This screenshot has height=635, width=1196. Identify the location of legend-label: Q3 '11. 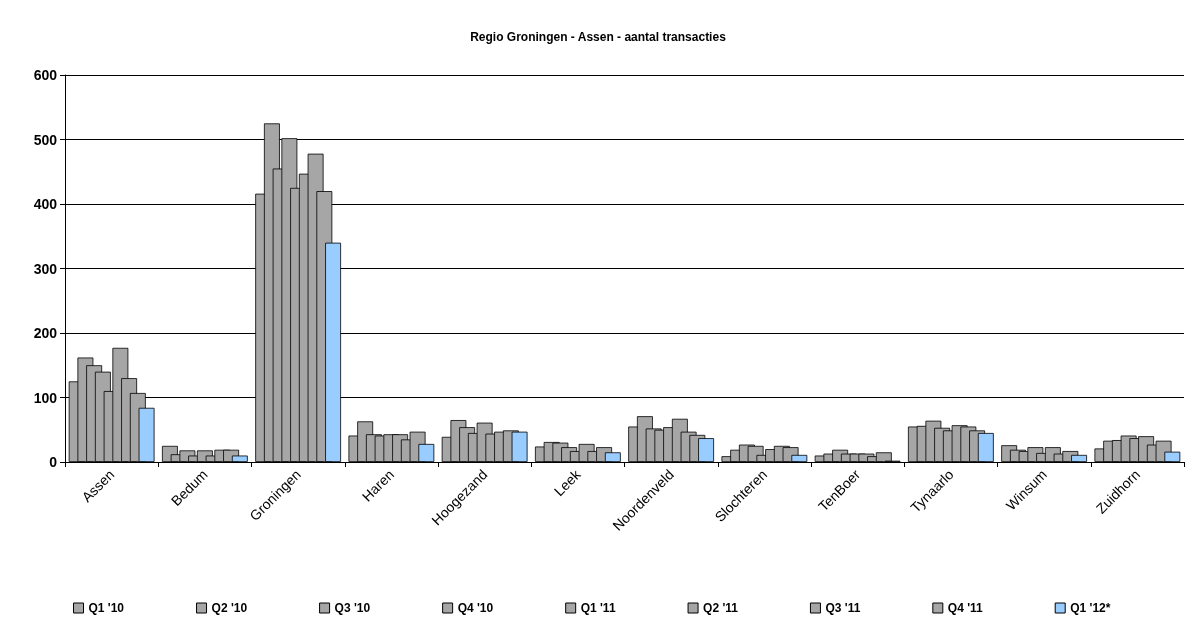
(843, 608).